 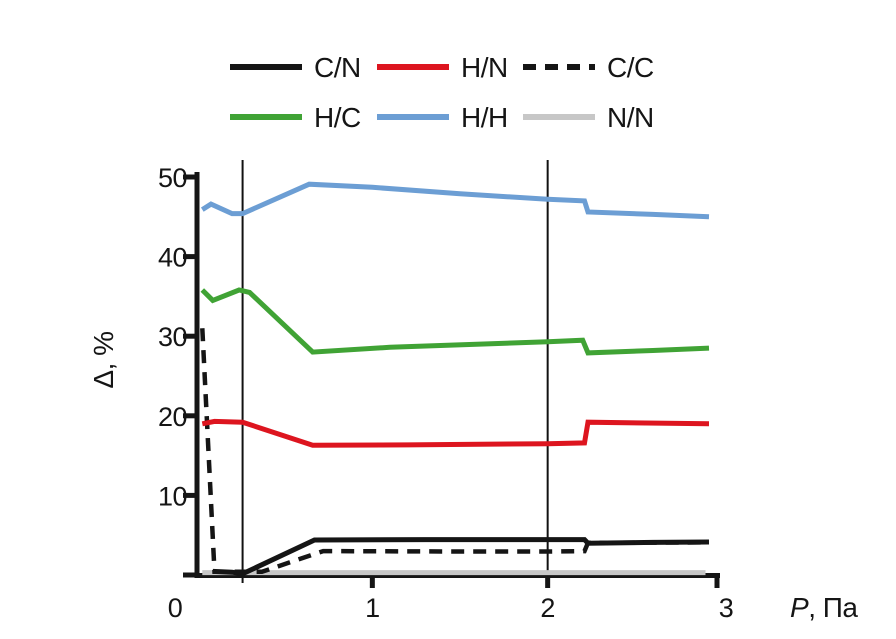 I want to click on legend-item-H/N: H/N, so click(x=442, y=67).